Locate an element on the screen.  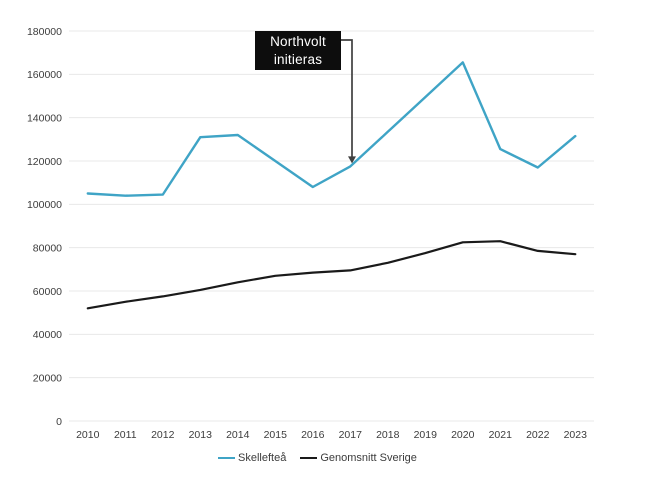
annotation-arrowhead is located at coordinates (352, 160).